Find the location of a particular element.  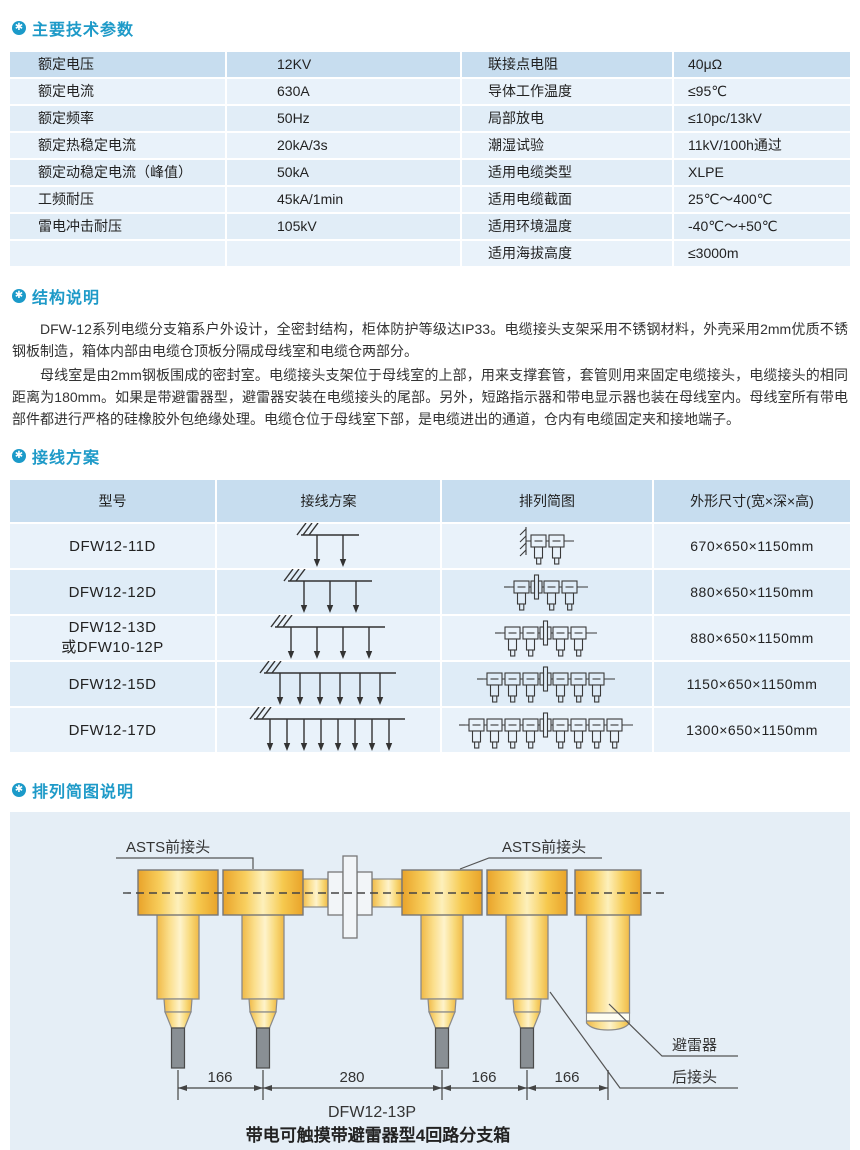

param-value: 50kA is located at coordinates (342, 173).